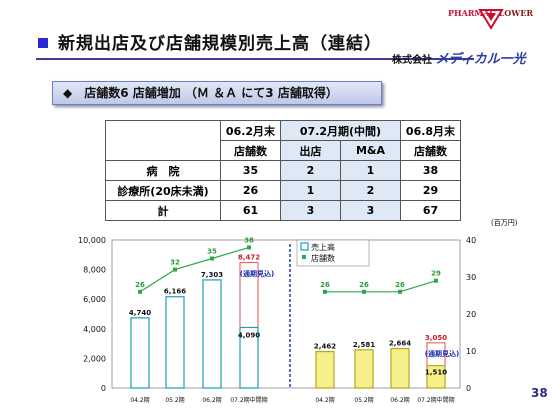 The width and height of the screenshot is (560, 420). What do you see at coordinates (94, 358) in the screenshot?
I see `left-axis-tick-label: 2,000` at bounding box center [94, 358].